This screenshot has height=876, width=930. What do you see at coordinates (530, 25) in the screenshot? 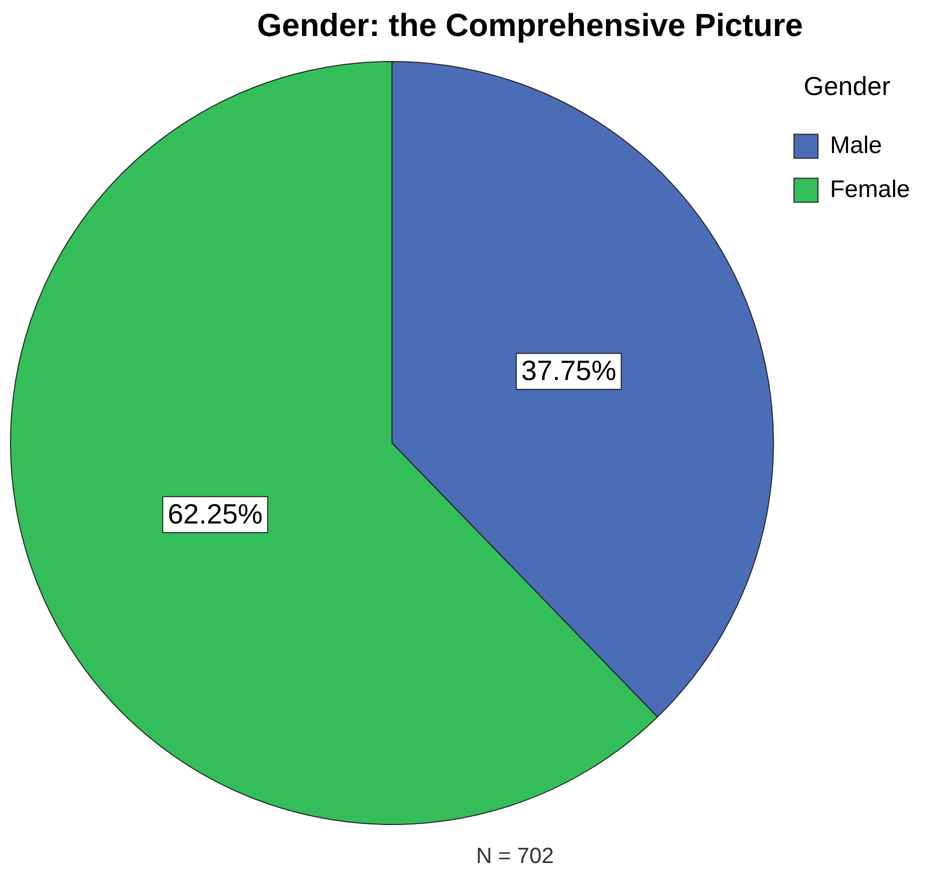
I see `chart-title: Gender: the Comprehensive Picture` at bounding box center [530, 25].